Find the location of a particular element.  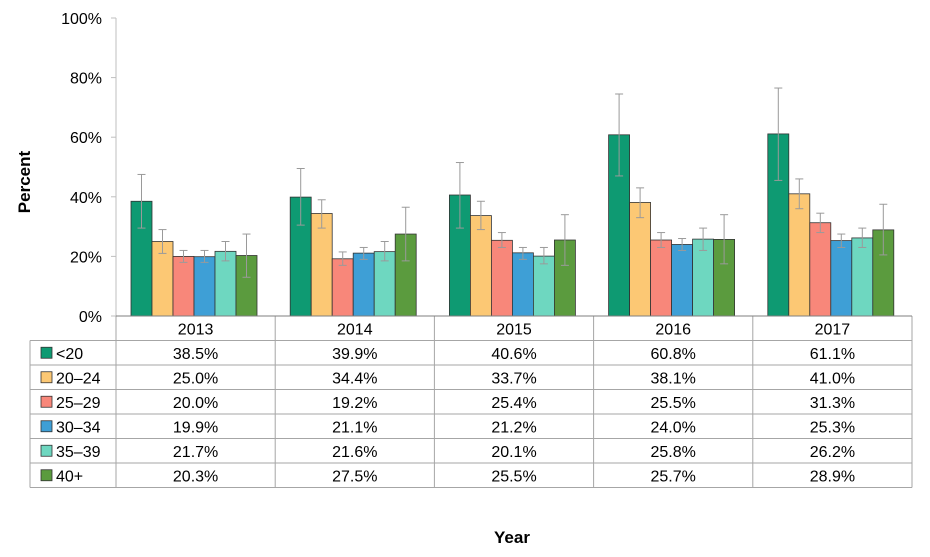

x-tick-label: 2016 is located at coordinates (673, 329).